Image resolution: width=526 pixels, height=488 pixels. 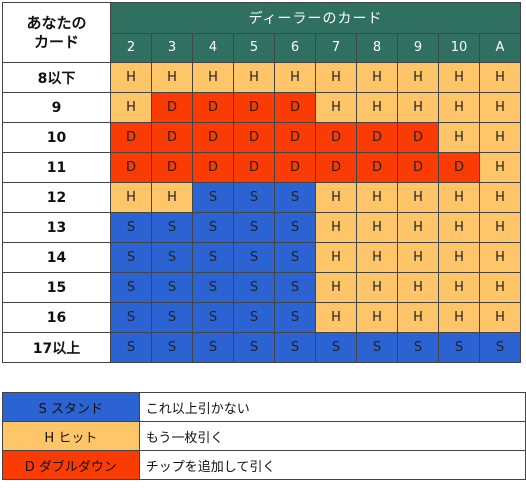 What do you see at coordinates (71, 407) in the screenshot?
I see `legend-key: S スタンド` at bounding box center [71, 407].